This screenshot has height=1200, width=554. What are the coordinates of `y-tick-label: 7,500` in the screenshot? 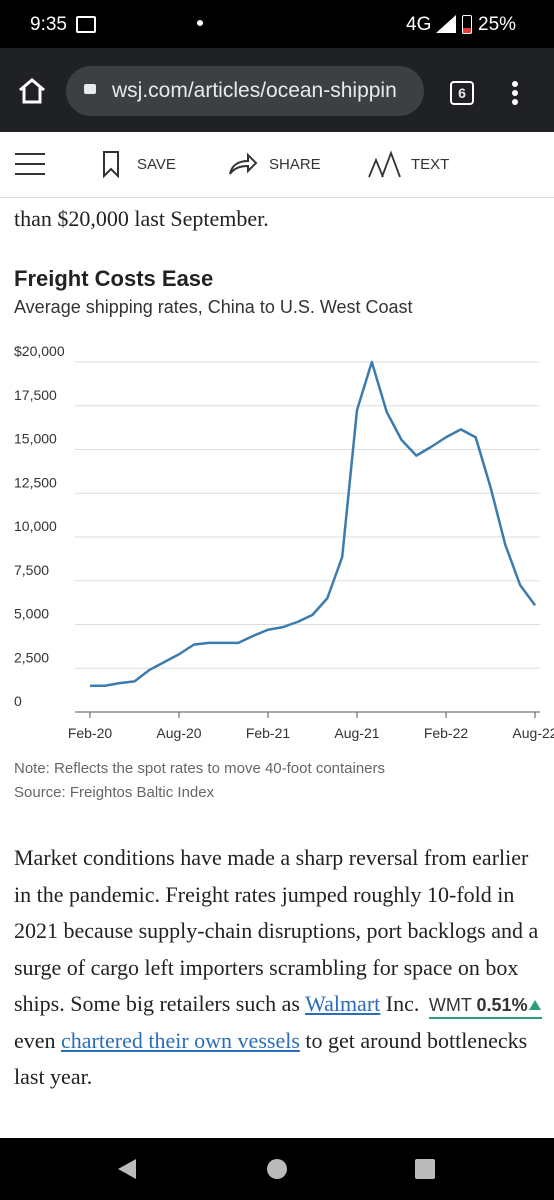 It's located at (31, 570).